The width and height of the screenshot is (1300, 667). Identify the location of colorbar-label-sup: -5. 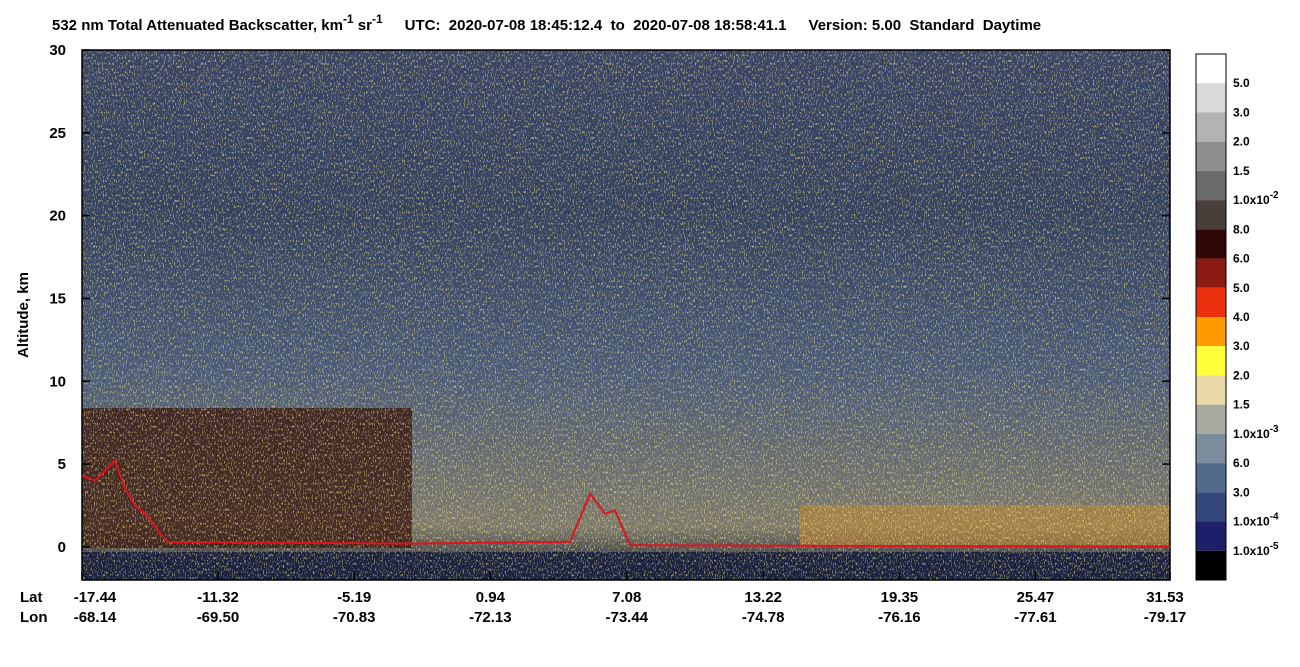
(1274, 546).